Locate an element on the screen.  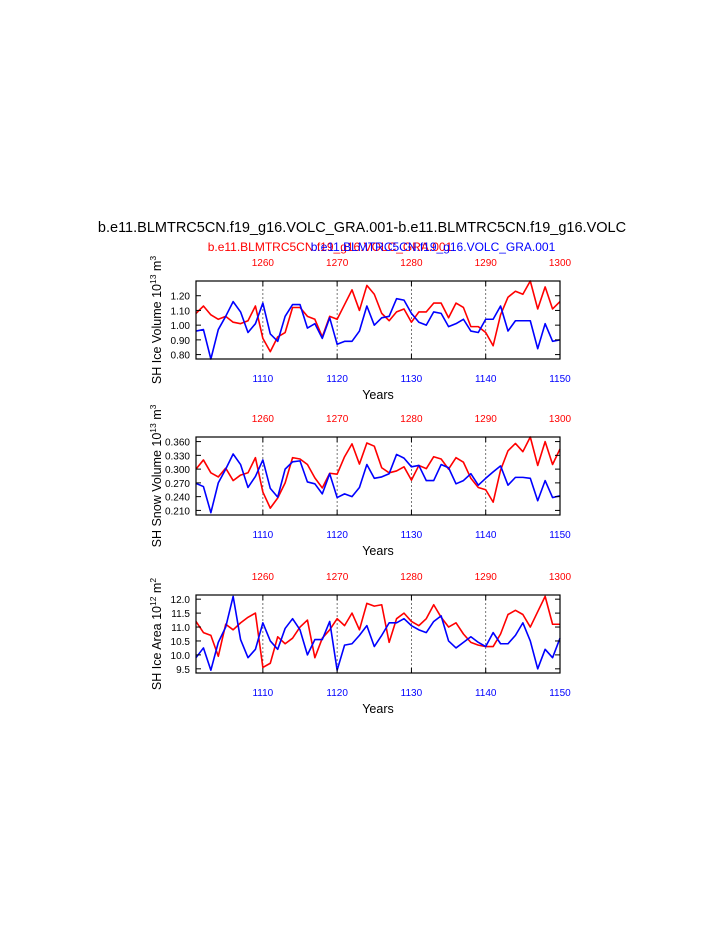
y-tick-label: 1.00 is located at coordinates (181, 326).